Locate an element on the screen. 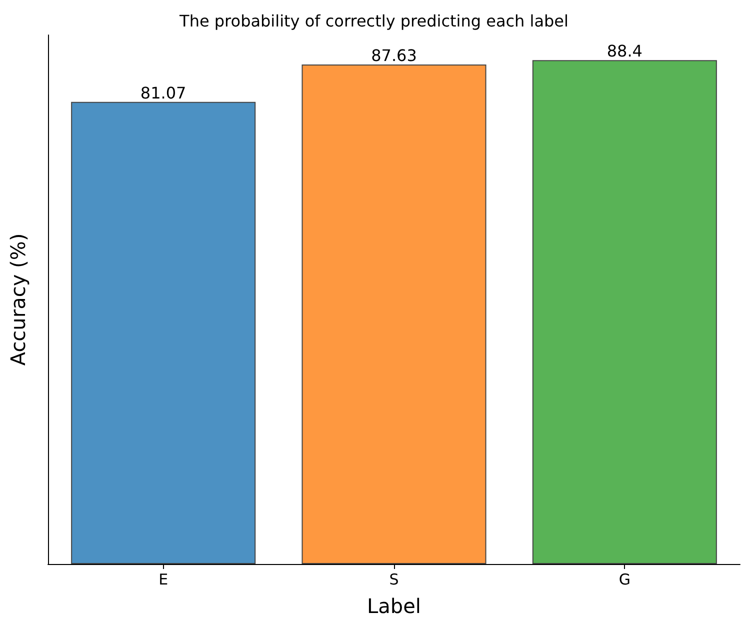 Image resolution: width=748 pixels, height=621 pixels. x-tick-label: S is located at coordinates (394, 579).